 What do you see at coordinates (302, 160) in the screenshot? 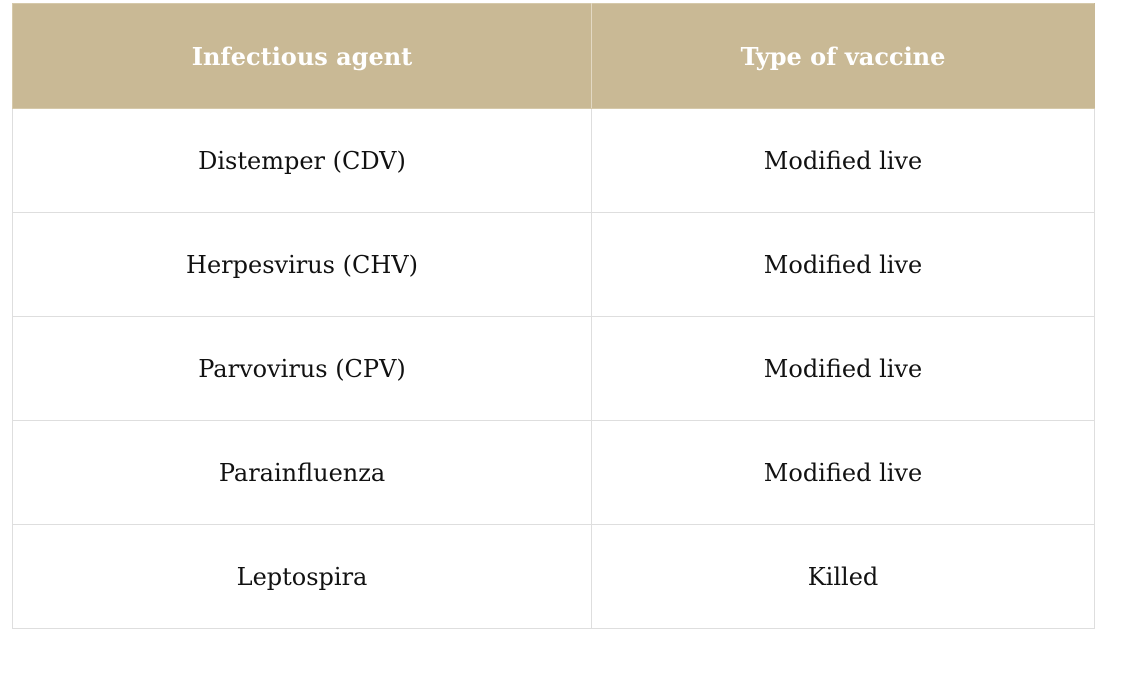
I see `cell-infectious-agent: Distemper (CDV)` at bounding box center [302, 160].